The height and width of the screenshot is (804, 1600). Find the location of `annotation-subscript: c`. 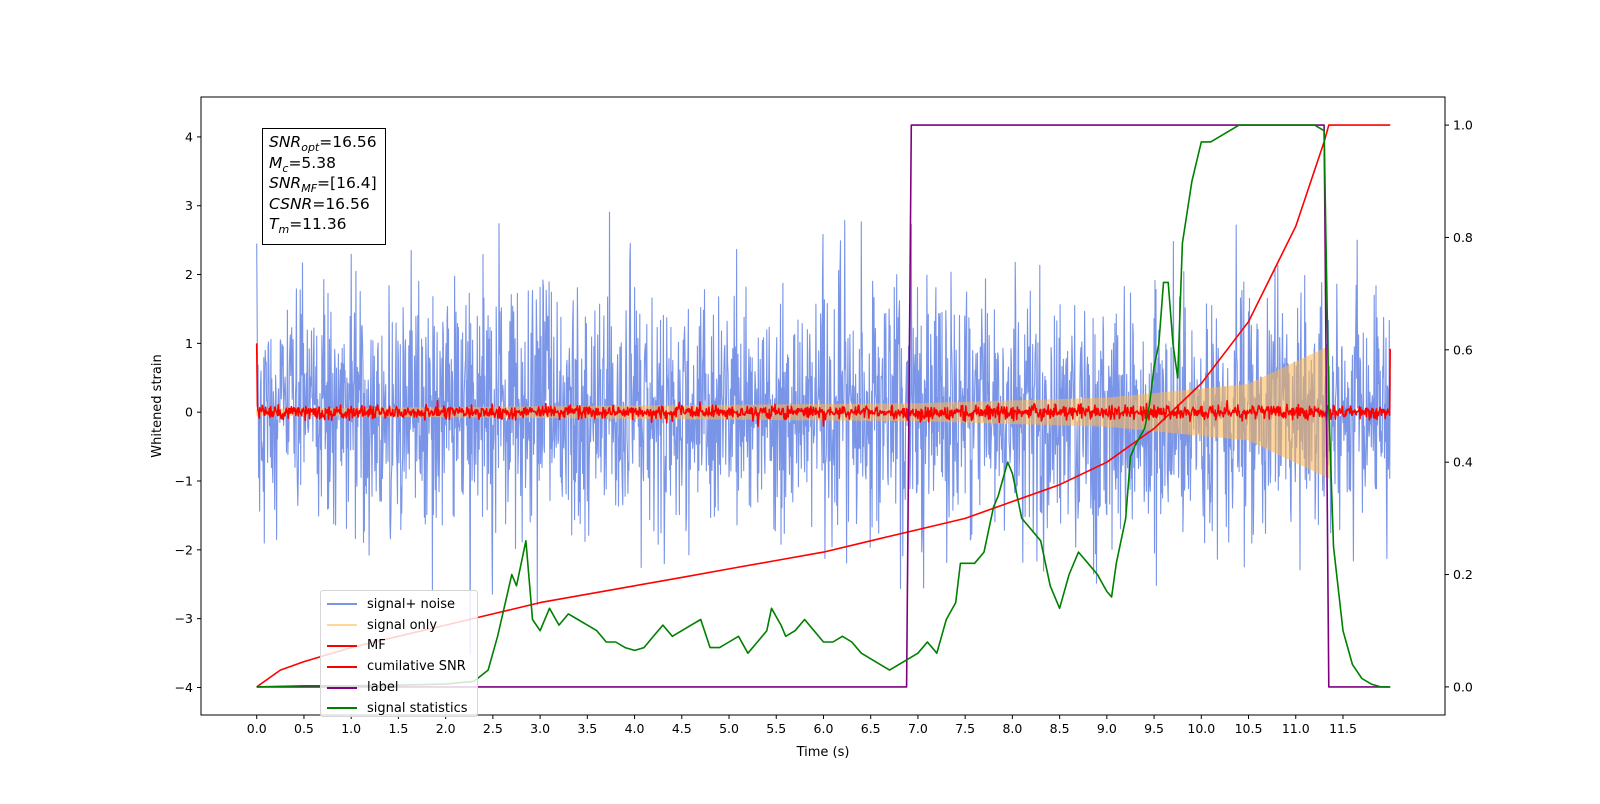

annotation-subscript: c is located at coordinates (285, 168).